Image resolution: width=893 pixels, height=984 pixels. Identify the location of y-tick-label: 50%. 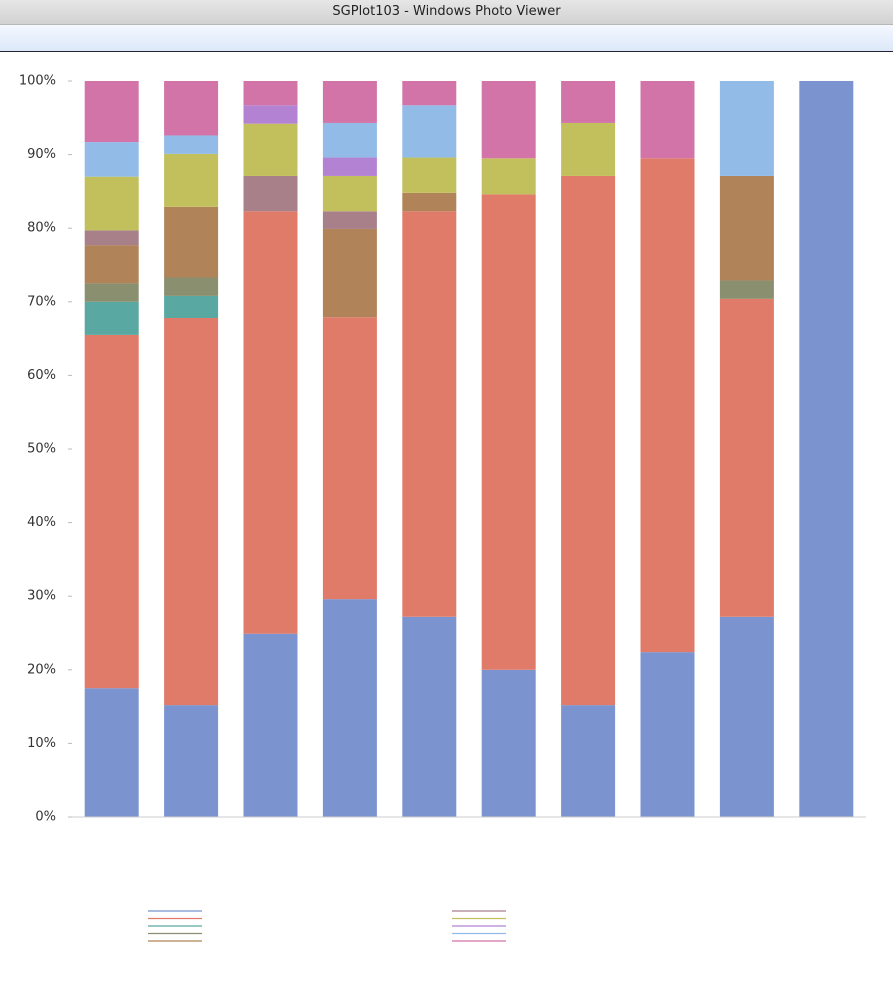
(41, 449).